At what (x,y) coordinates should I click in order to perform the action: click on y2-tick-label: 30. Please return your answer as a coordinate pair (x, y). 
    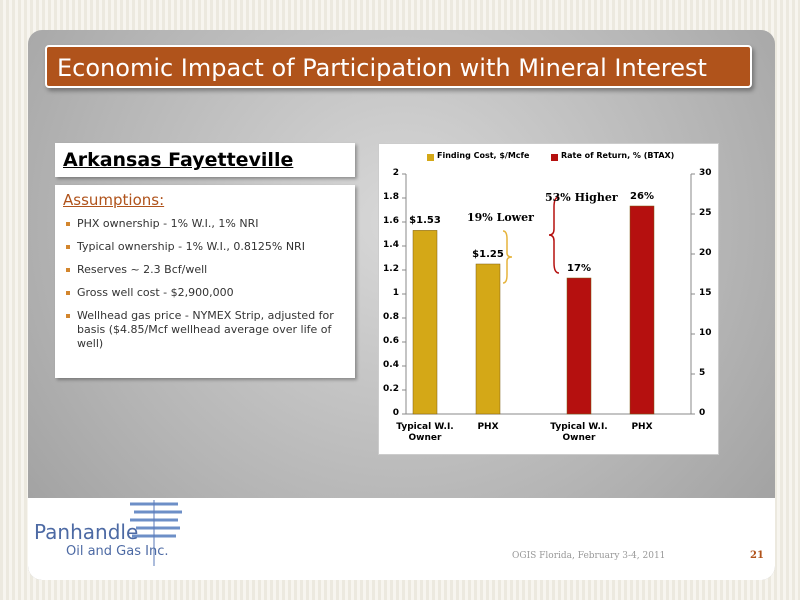
    Looking at the image, I should click on (705, 173).